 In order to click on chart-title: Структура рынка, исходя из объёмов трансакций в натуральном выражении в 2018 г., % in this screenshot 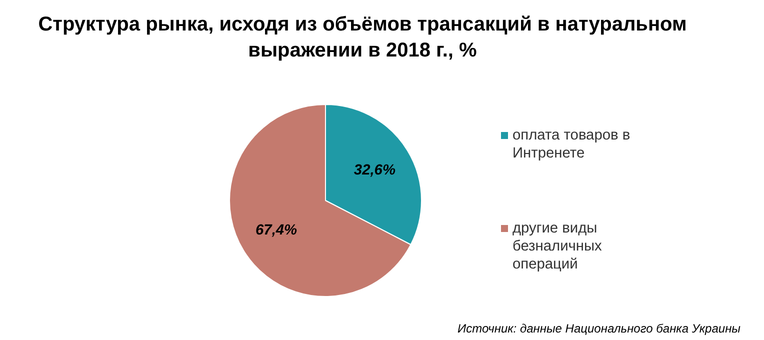, I will do `click(362, 38)`.